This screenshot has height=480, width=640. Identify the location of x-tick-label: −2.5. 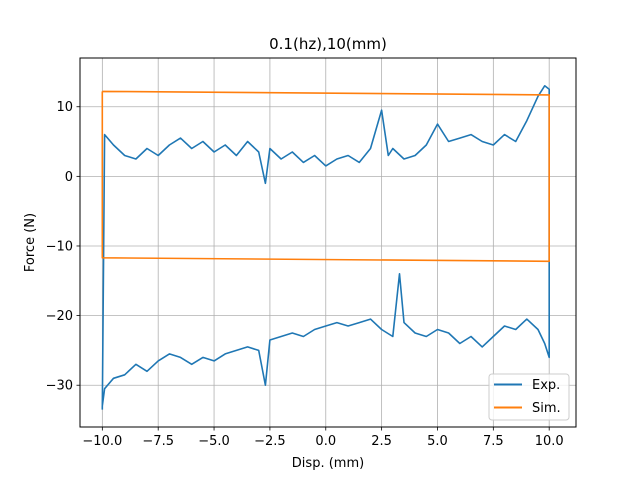
(270, 441).